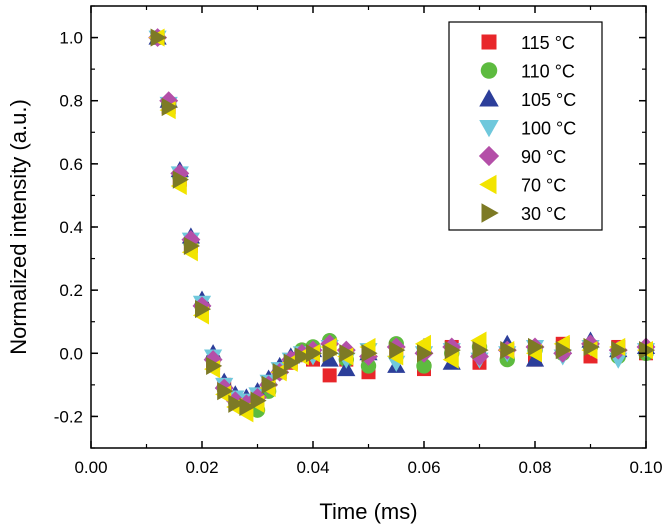 The height and width of the screenshot is (527, 667). I want to click on y-tick-label: -0.2, so click(68, 416).